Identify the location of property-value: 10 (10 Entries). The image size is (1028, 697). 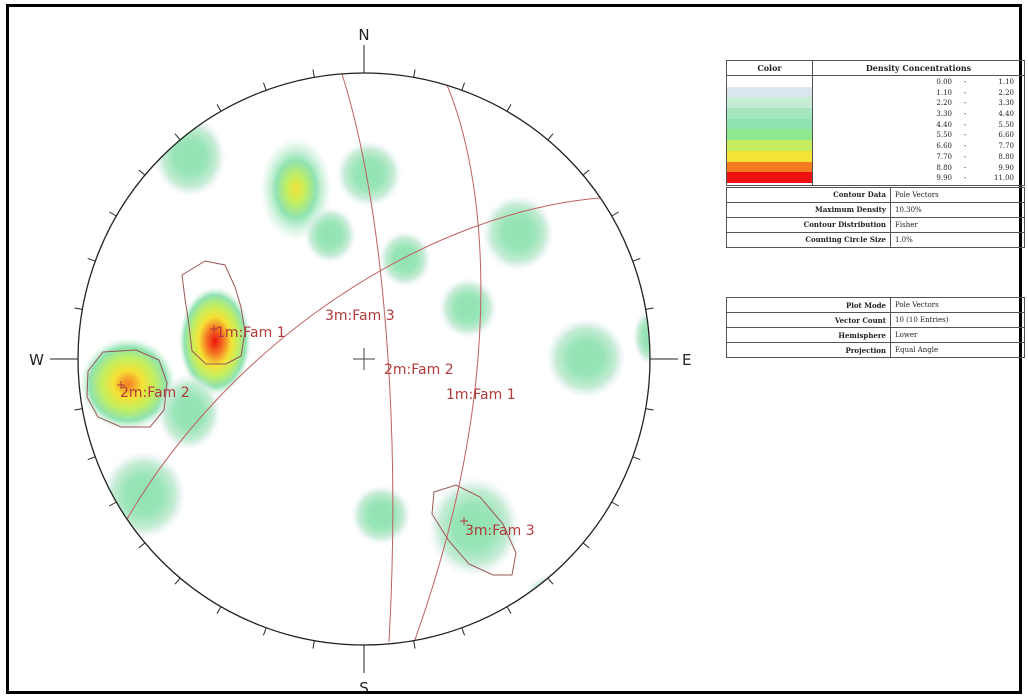
(957, 320).